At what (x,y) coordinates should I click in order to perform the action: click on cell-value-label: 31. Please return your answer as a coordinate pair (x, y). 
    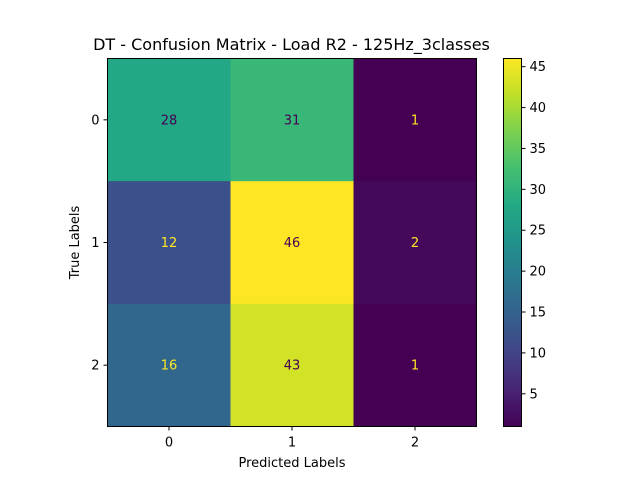
    Looking at the image, I should click on (292, 120).